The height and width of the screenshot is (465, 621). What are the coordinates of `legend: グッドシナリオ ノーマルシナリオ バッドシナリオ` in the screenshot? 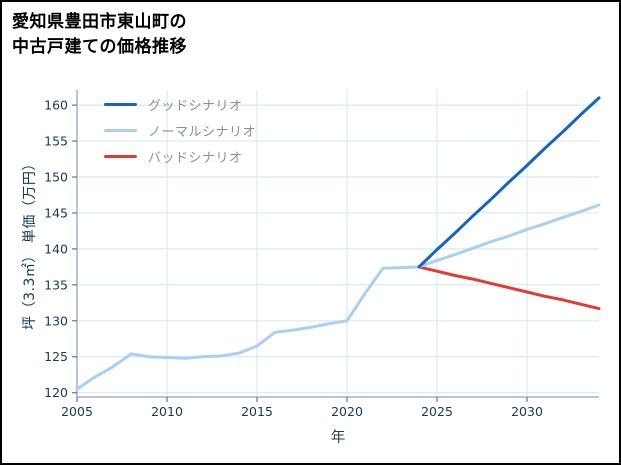 It's located at (180, 130).